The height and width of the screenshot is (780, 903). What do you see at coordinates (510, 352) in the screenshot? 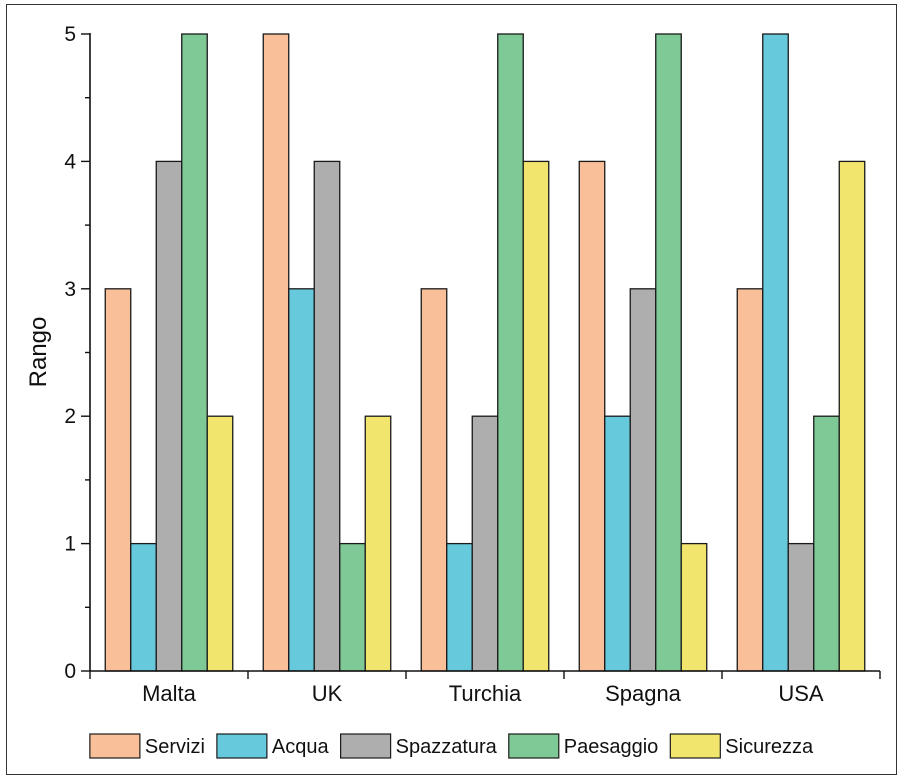
I see `bar-turchia-paesaggio` at bounding box center [510, 352].